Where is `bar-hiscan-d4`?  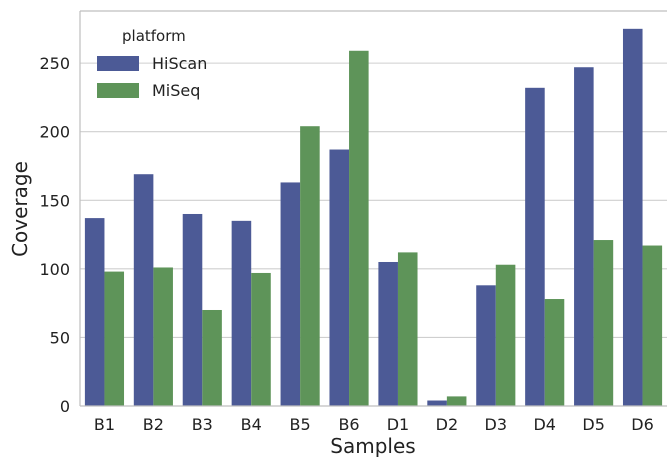
bar-hiscan-d4 is located at coordinates (535, 247).